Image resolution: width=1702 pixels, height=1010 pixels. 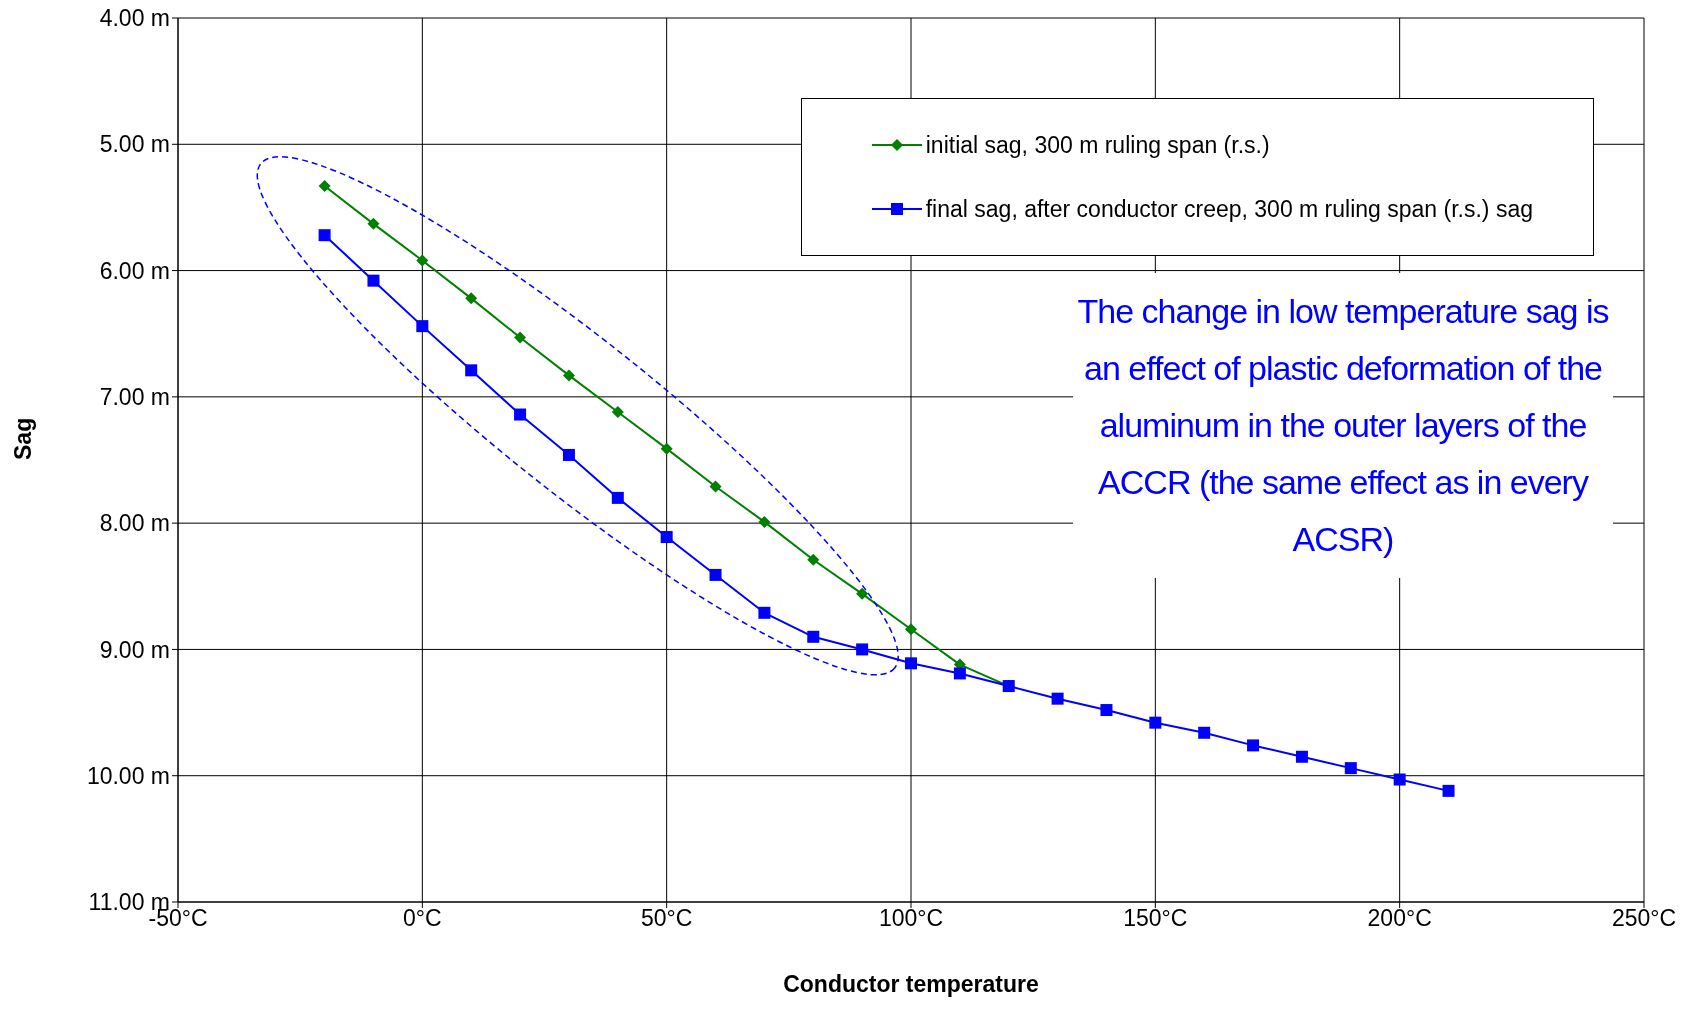 I want to click on annotation: The change in low temperature sag is an effect of plastic deformation of the aluminum in the outer layers of the ACCR (the same effect as in every ACSR), so click(x=1343, y=425).